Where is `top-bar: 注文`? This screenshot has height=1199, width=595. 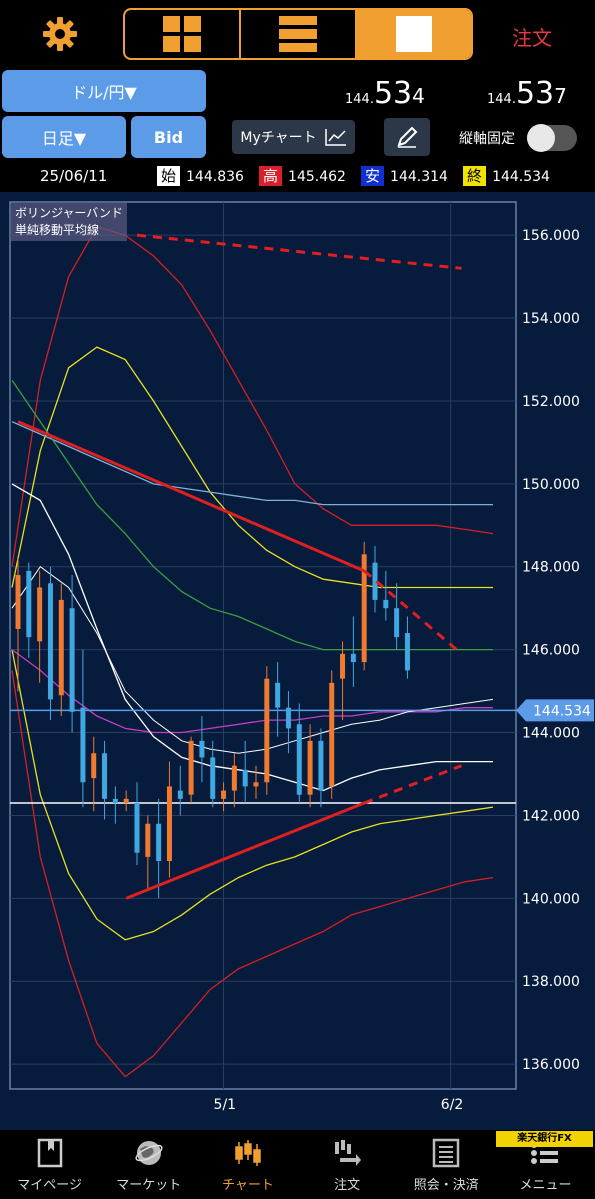 top-bar: 注文 is located at coordinates (297, 34).